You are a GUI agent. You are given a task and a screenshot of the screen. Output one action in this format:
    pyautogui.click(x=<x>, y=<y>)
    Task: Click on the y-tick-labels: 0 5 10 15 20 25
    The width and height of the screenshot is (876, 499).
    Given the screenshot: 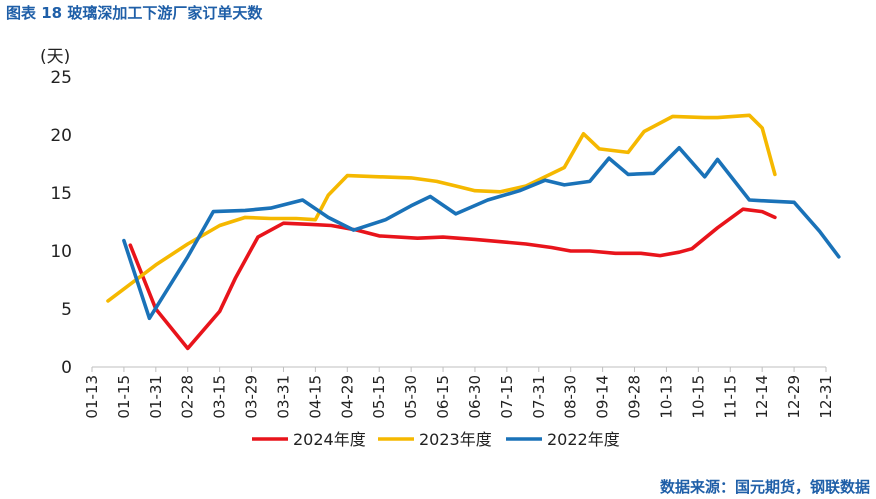 What is the action you would take?
    pyautogui.click(x=61, y=223)
    